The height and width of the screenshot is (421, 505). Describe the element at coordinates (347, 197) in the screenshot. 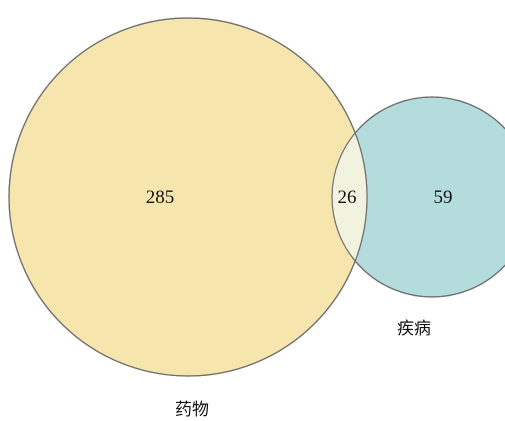

I see `intersection-count: 26` at that location.